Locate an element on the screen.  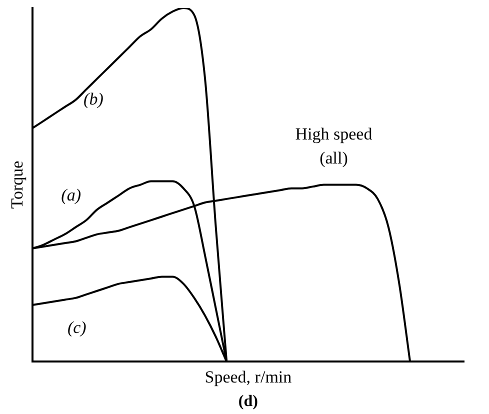
series-label: (a) is located at coordinates (71, 195).